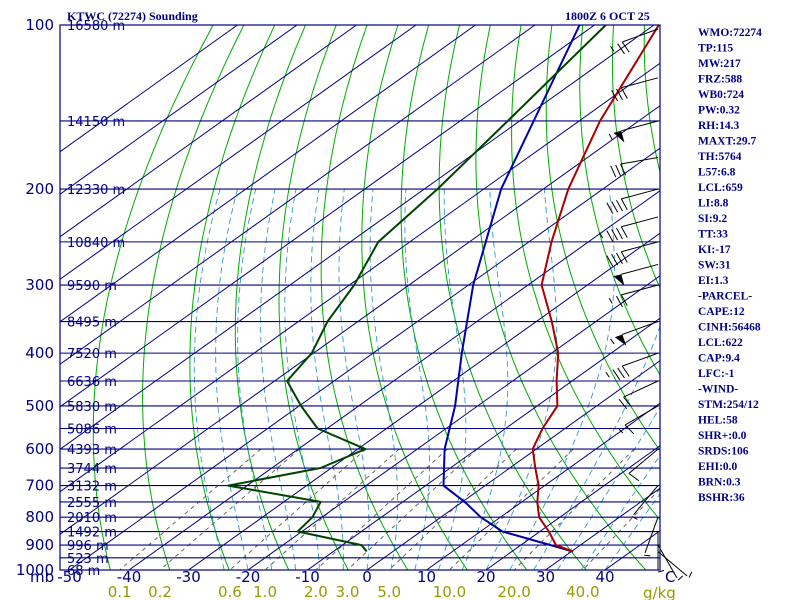 Image resolution: width=800 pixels, height=600 pixels. Describe the element at coordinates (132, 16) in the screenshot. I see `chart-title: KTWC (72274) Sounding` at that location.